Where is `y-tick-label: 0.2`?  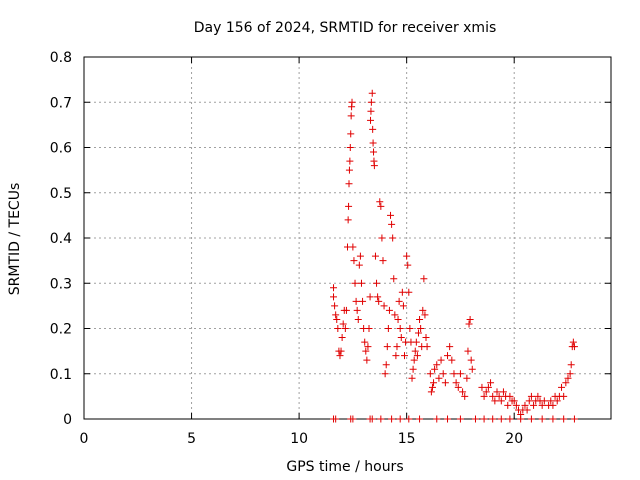 y-tick-label: 0.2 is located at coordinates (61, 330).